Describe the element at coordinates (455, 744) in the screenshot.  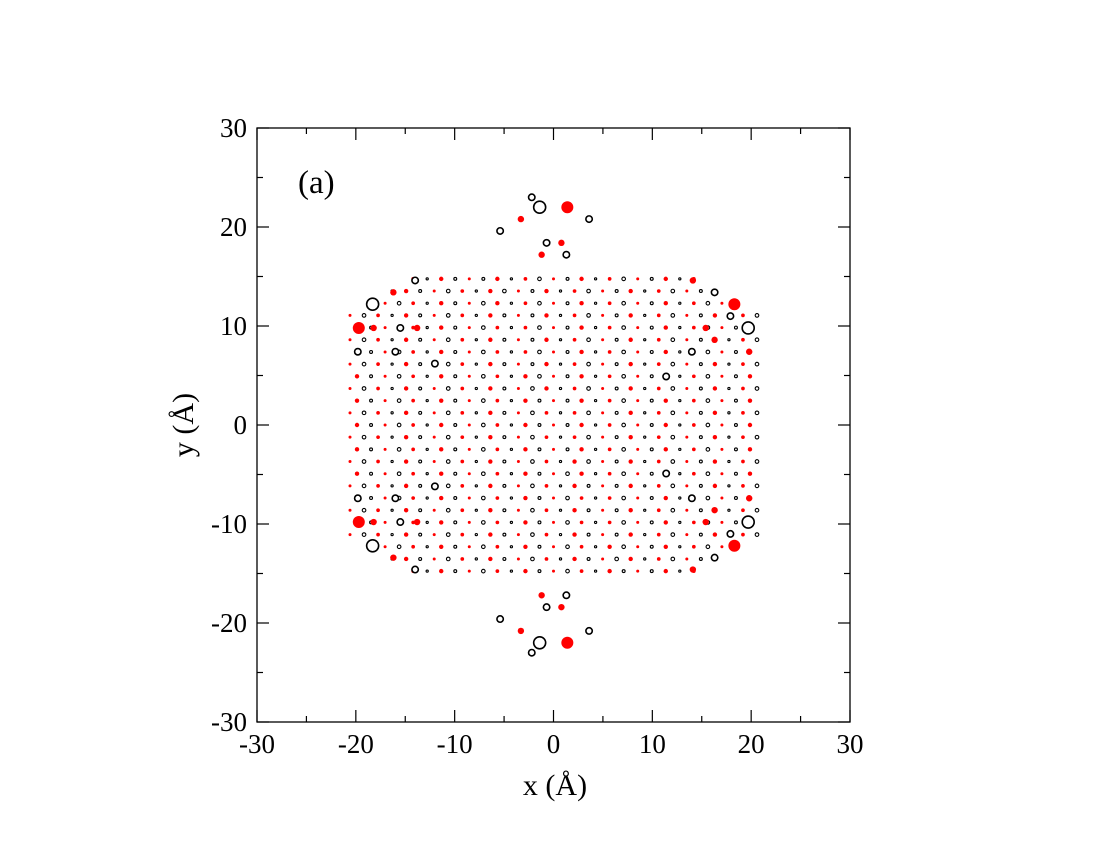
I see `x-tick-label: -10` at that location.